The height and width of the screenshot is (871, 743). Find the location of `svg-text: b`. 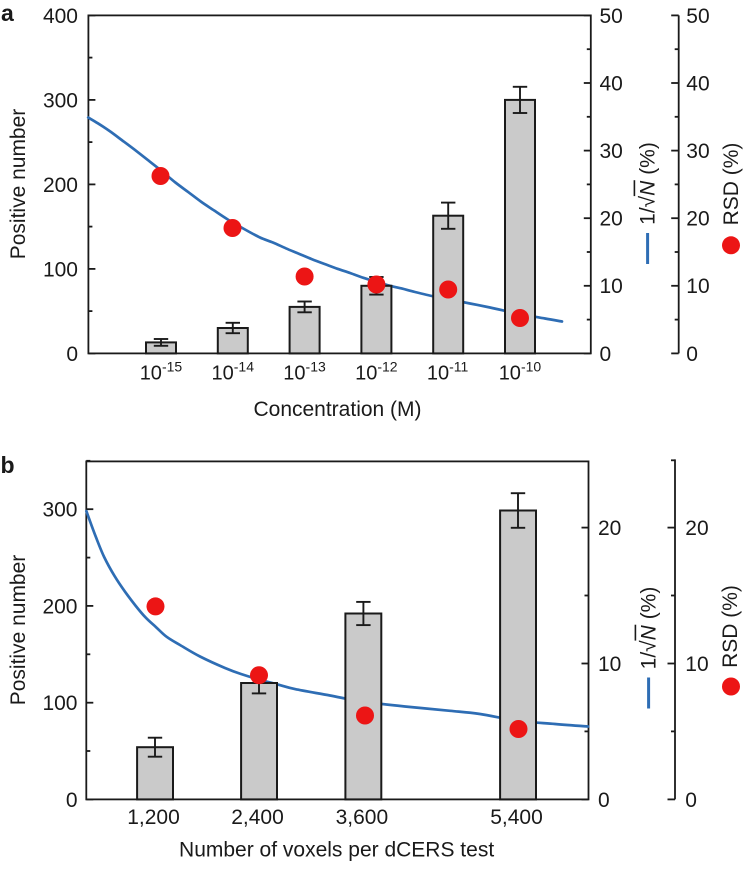

svg-text: b is located at coordinates (8, 465).